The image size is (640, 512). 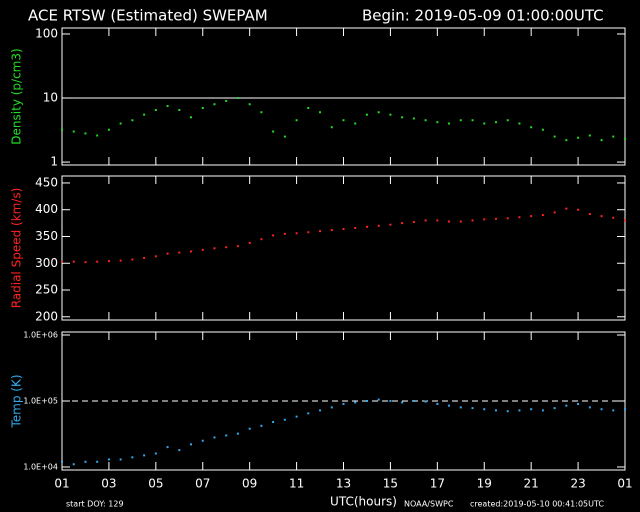 I want to click on y-axis-label: Temp (K), so click(x=17, y=401).